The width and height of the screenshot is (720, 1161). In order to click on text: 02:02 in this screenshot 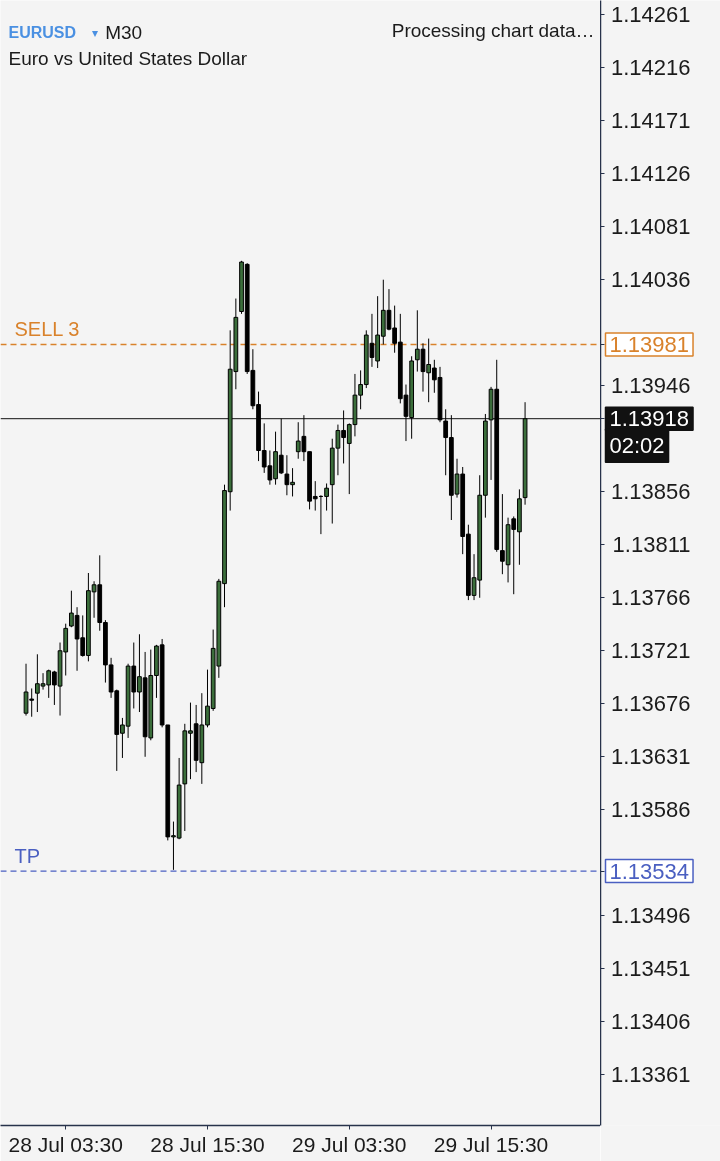, I will do `click(637, 446)`.